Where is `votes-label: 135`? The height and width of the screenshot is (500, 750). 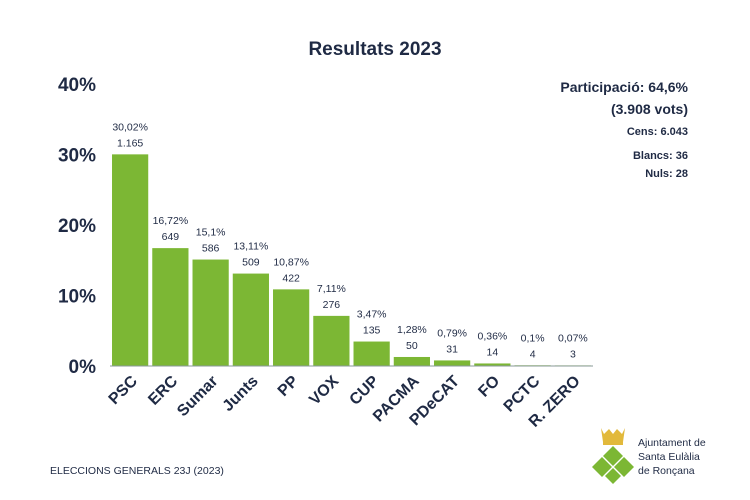 votes-label: 135 is located at coordinates (372, 331).